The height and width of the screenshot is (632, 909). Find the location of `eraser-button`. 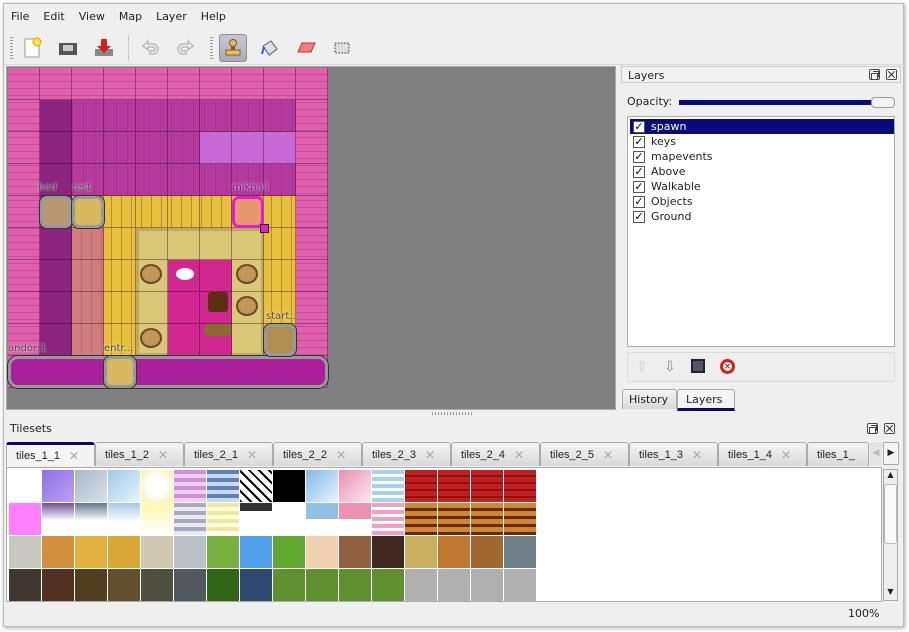

eraser-button is located at coordinates (306, 48).